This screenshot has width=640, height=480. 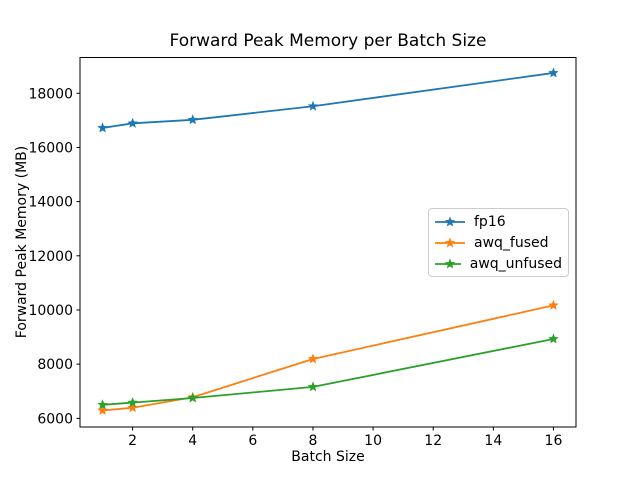 What do you see at coordinates (192, 119) in the screenshot?
I see `marker-fp16-b4` at bounding box center [192, 119].